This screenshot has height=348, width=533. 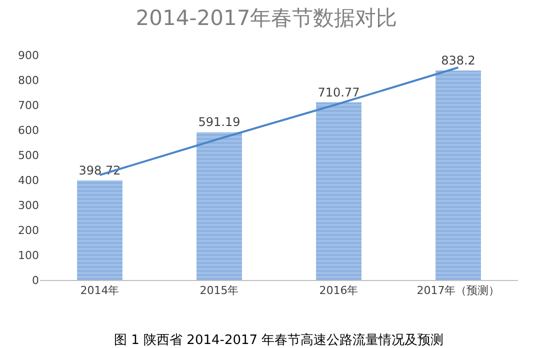 I want to click on caption: 图 1 陕西省 2014-2017 年春节高速公路流量情况及预测, so click(x=279, y=340).